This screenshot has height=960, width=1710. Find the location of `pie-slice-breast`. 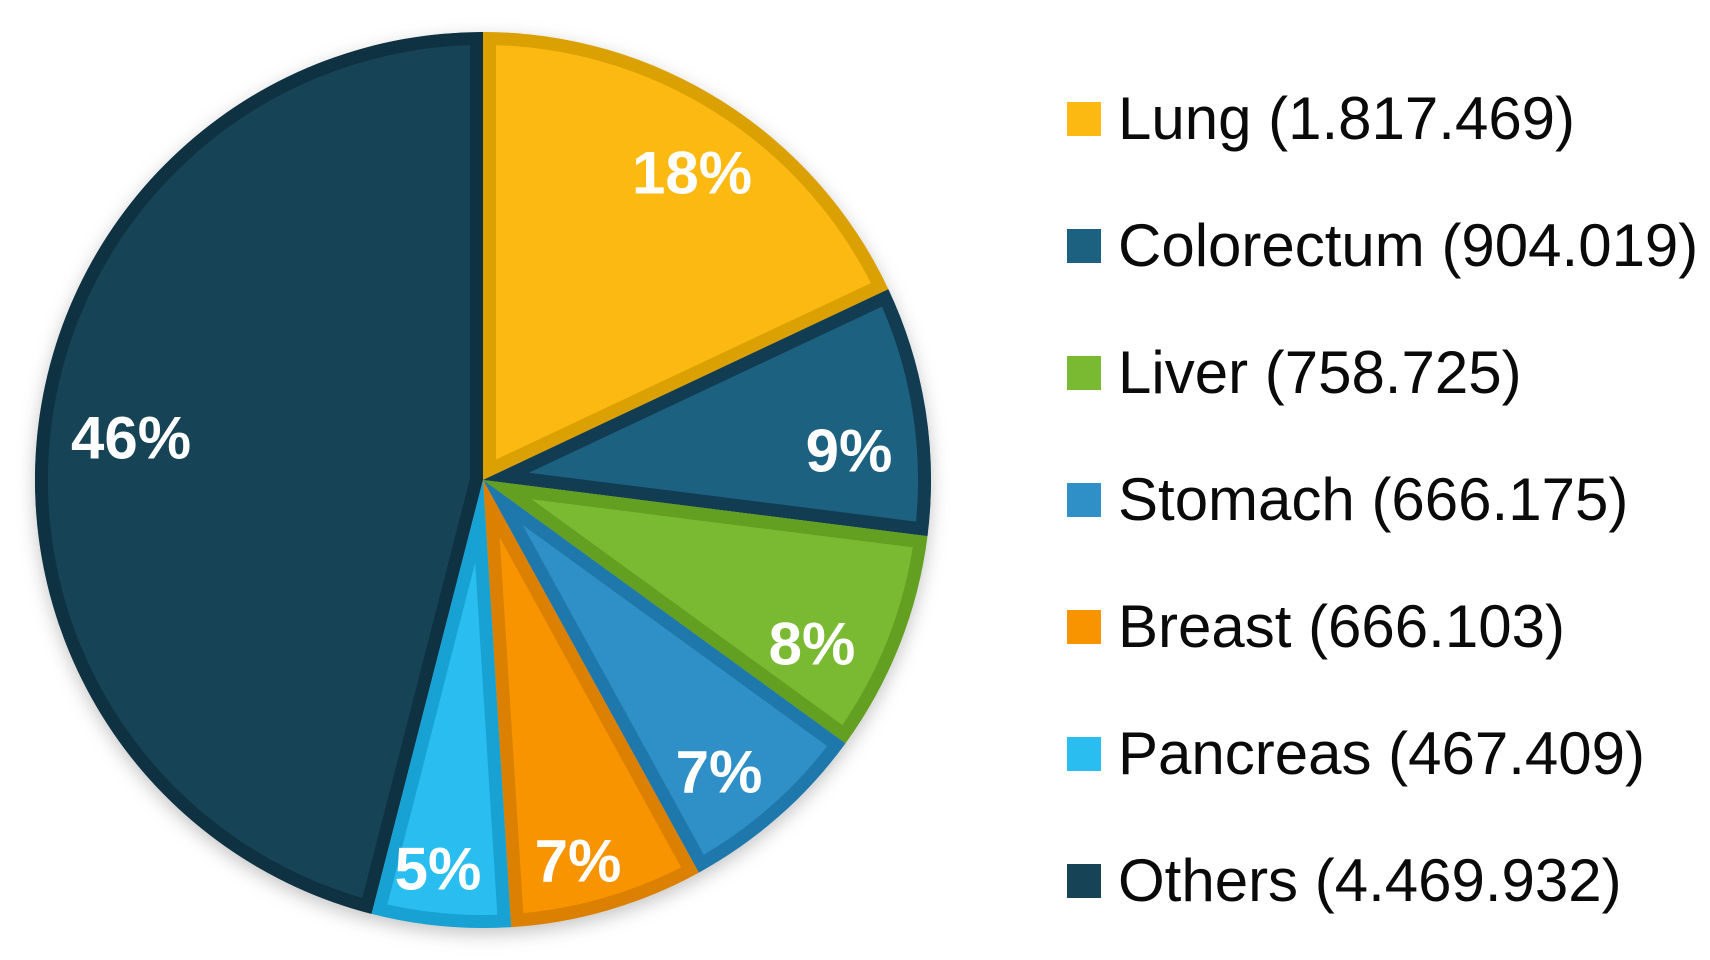

pie-slice-breast is located at coordinates (591, 704).